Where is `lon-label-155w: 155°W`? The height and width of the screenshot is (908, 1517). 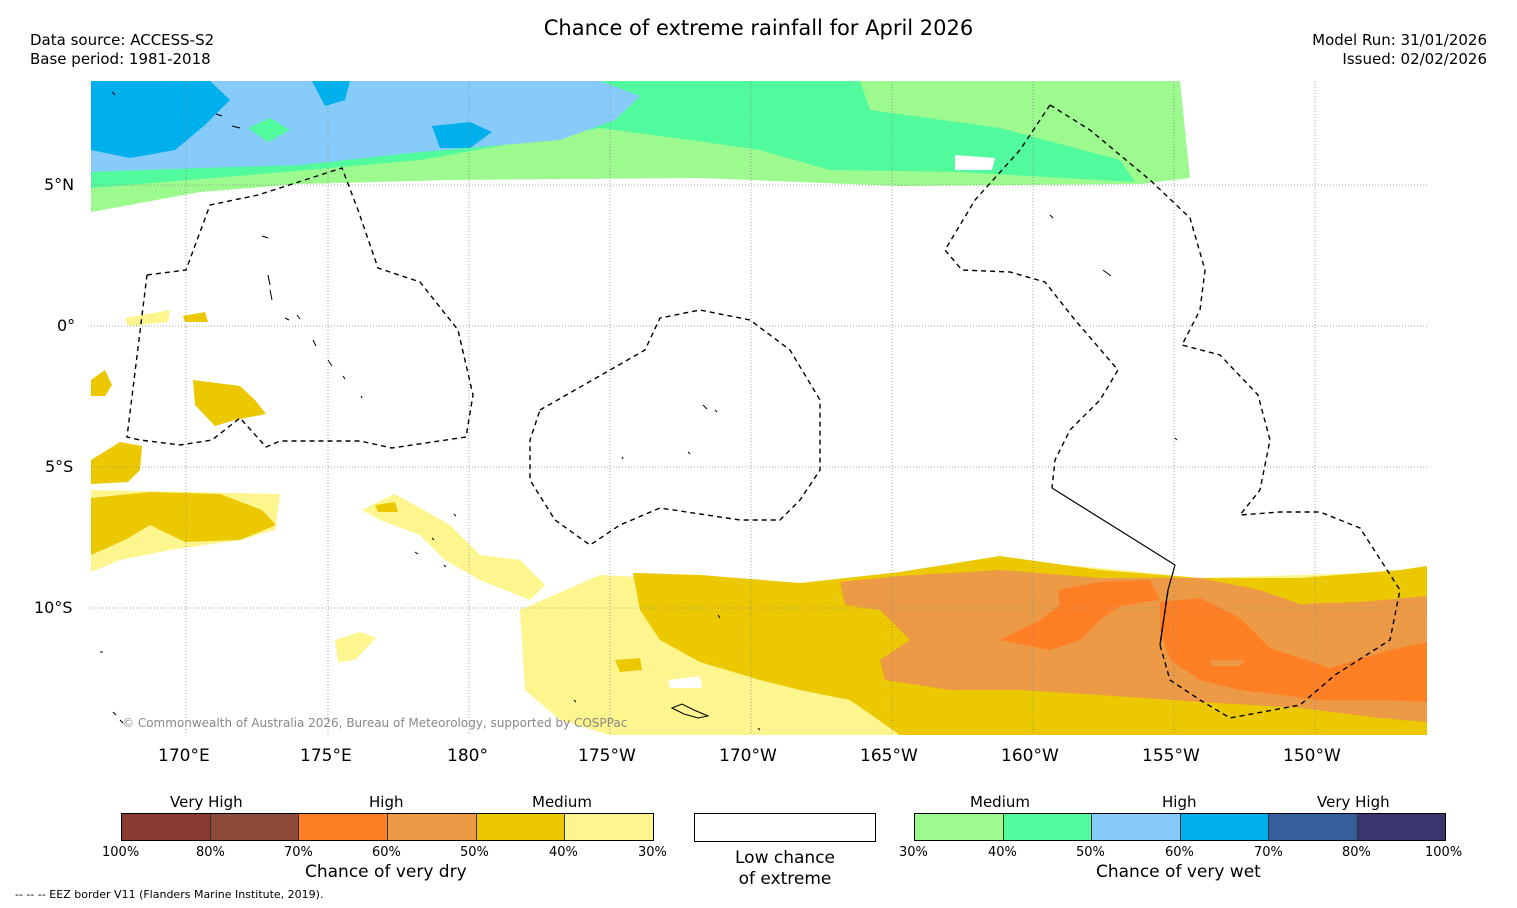
lon-label-155w: 155°W is located at coordinates (1171, 756).